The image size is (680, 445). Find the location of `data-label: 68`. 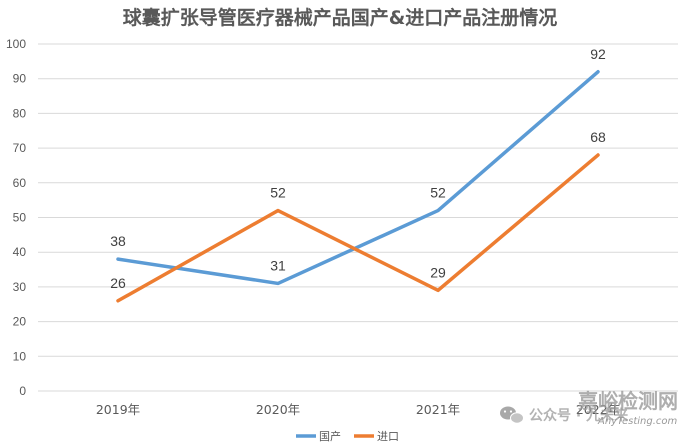

data-label: 68 is located at coordinates (598, 137).